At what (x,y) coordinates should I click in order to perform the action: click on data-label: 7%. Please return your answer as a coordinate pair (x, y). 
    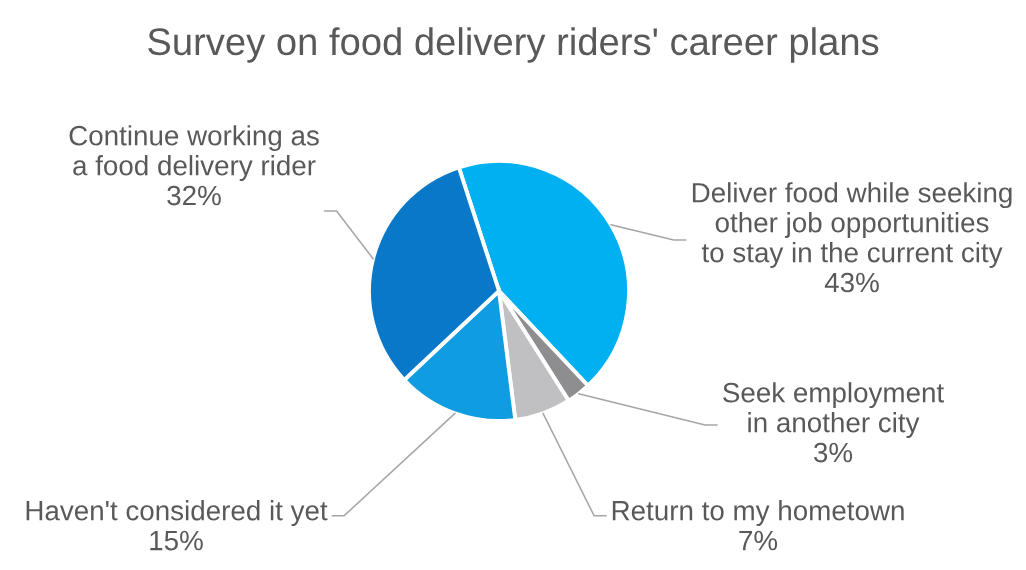
    Looking at the image, I should click on (758, 540).